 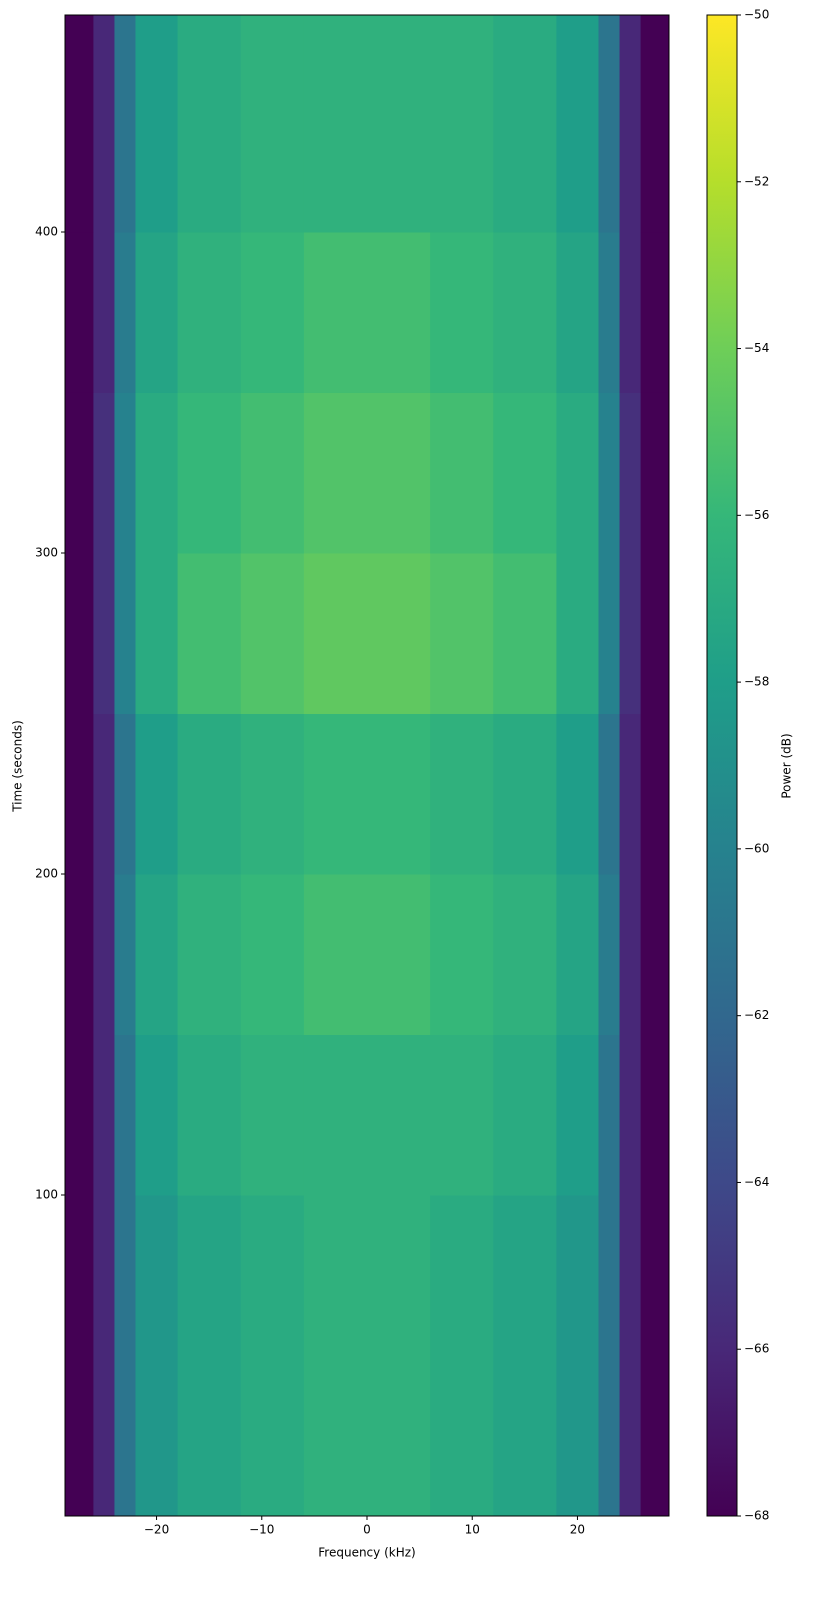 I want to click on colorbar-tick-label: −50, so click(x=756, y=15).